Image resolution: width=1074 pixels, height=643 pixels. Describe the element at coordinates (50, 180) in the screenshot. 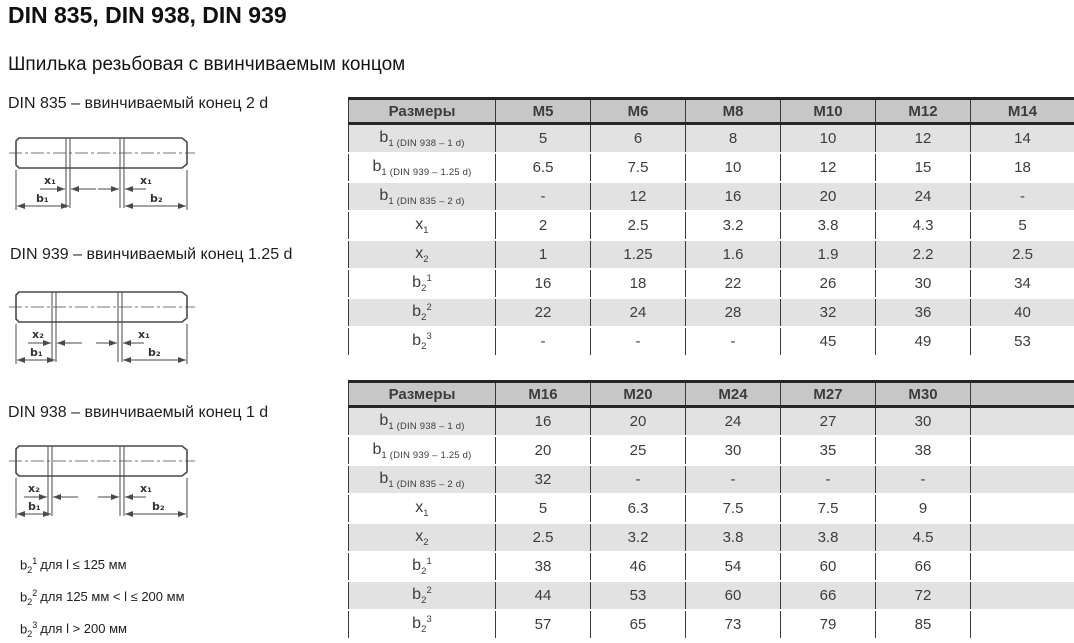

I see `dim-label-x-left: x₁` at that location.